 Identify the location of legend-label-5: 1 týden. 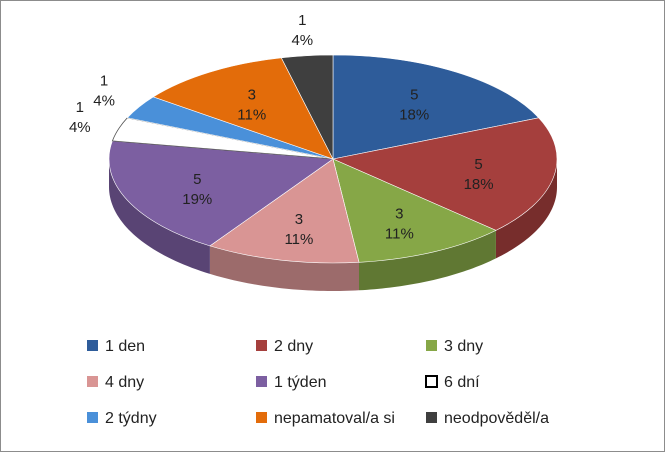
(300, 382).